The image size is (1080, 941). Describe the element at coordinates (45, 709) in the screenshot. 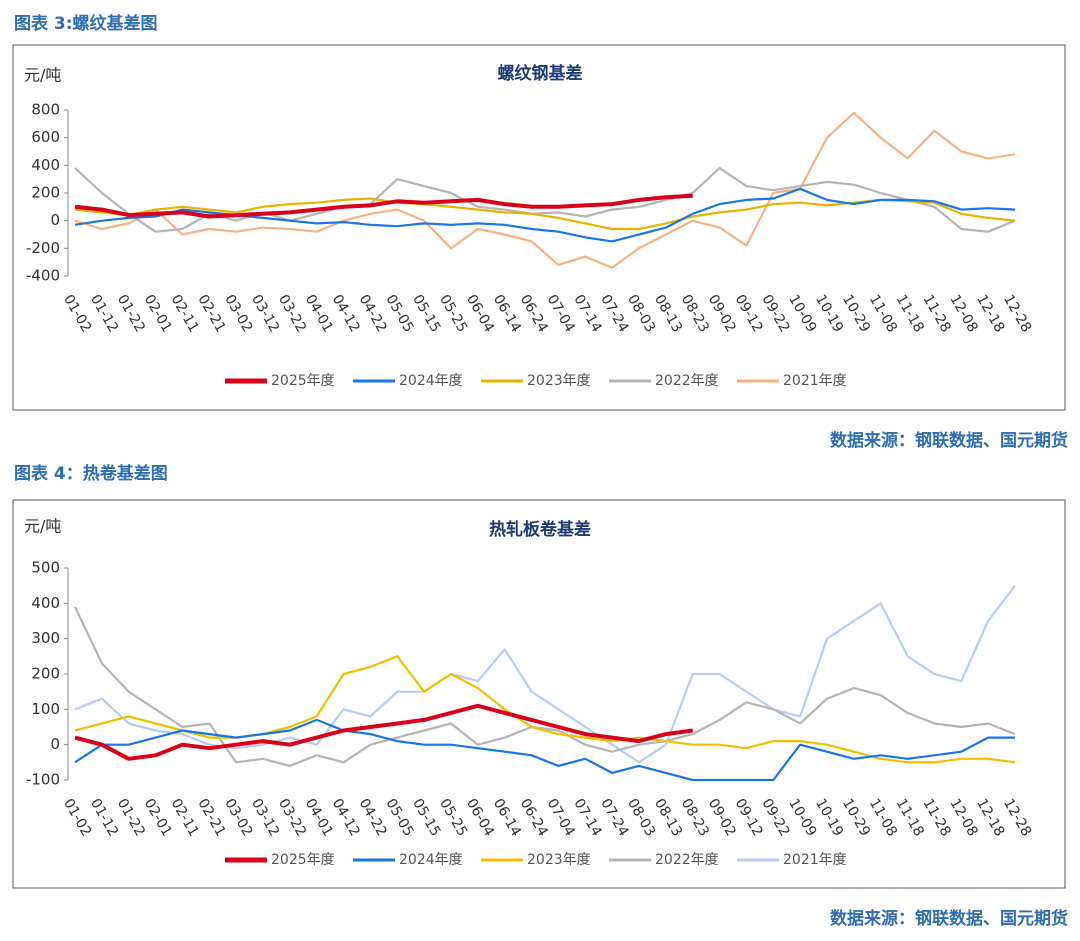

I see `y-tick-label: 100` at that location.